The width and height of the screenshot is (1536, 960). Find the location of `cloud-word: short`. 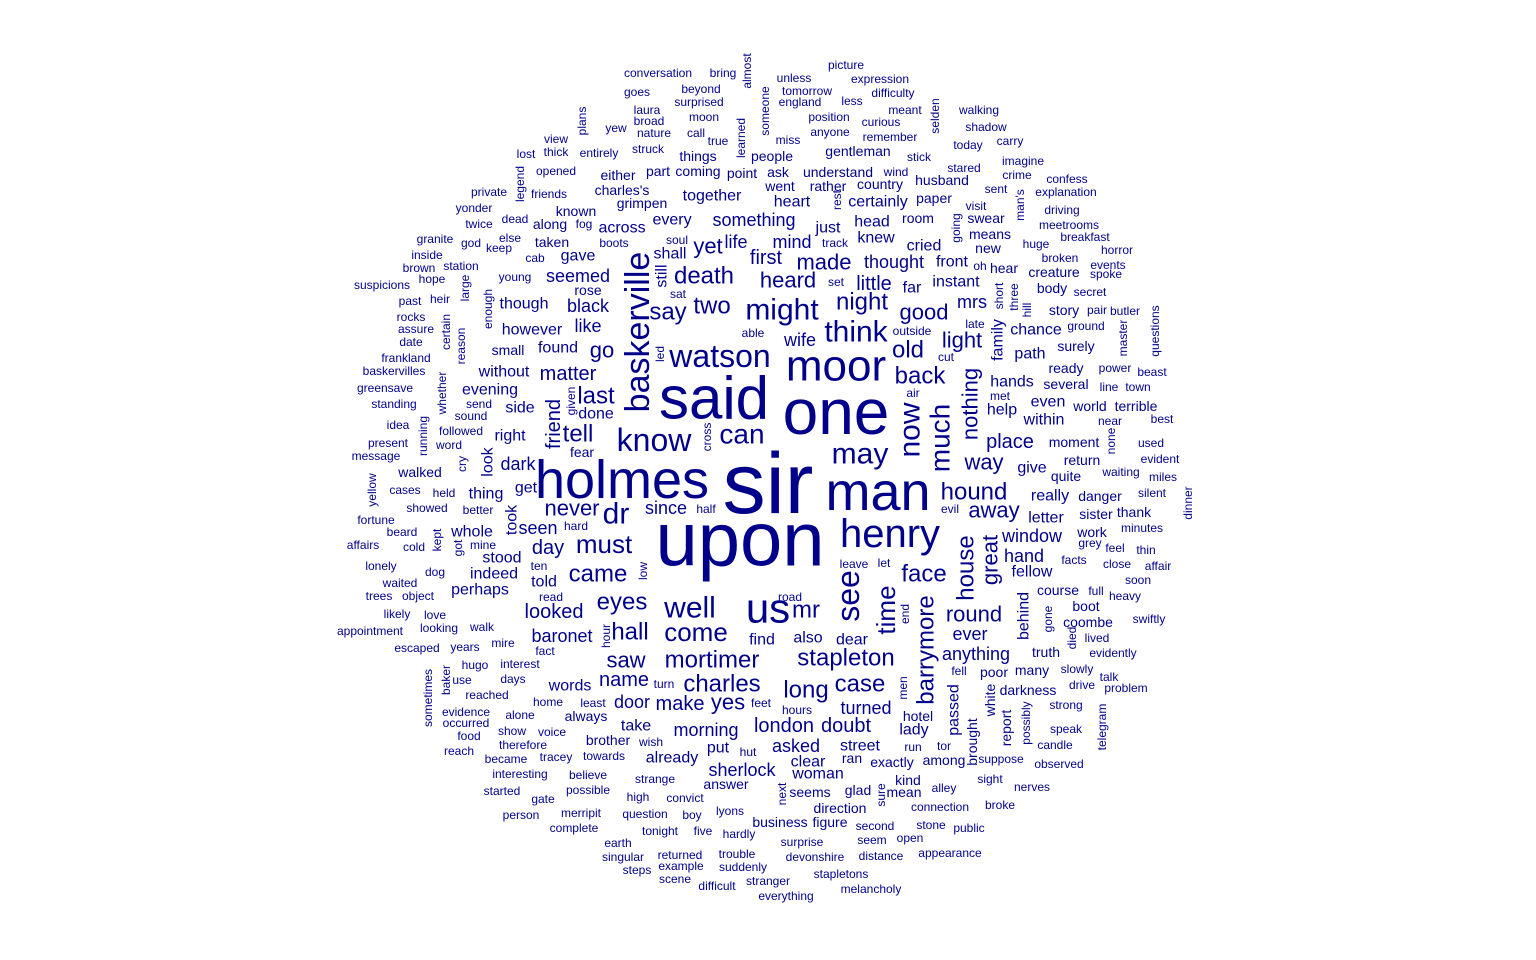

cloud-word: short is located at coordinates (999, 295).